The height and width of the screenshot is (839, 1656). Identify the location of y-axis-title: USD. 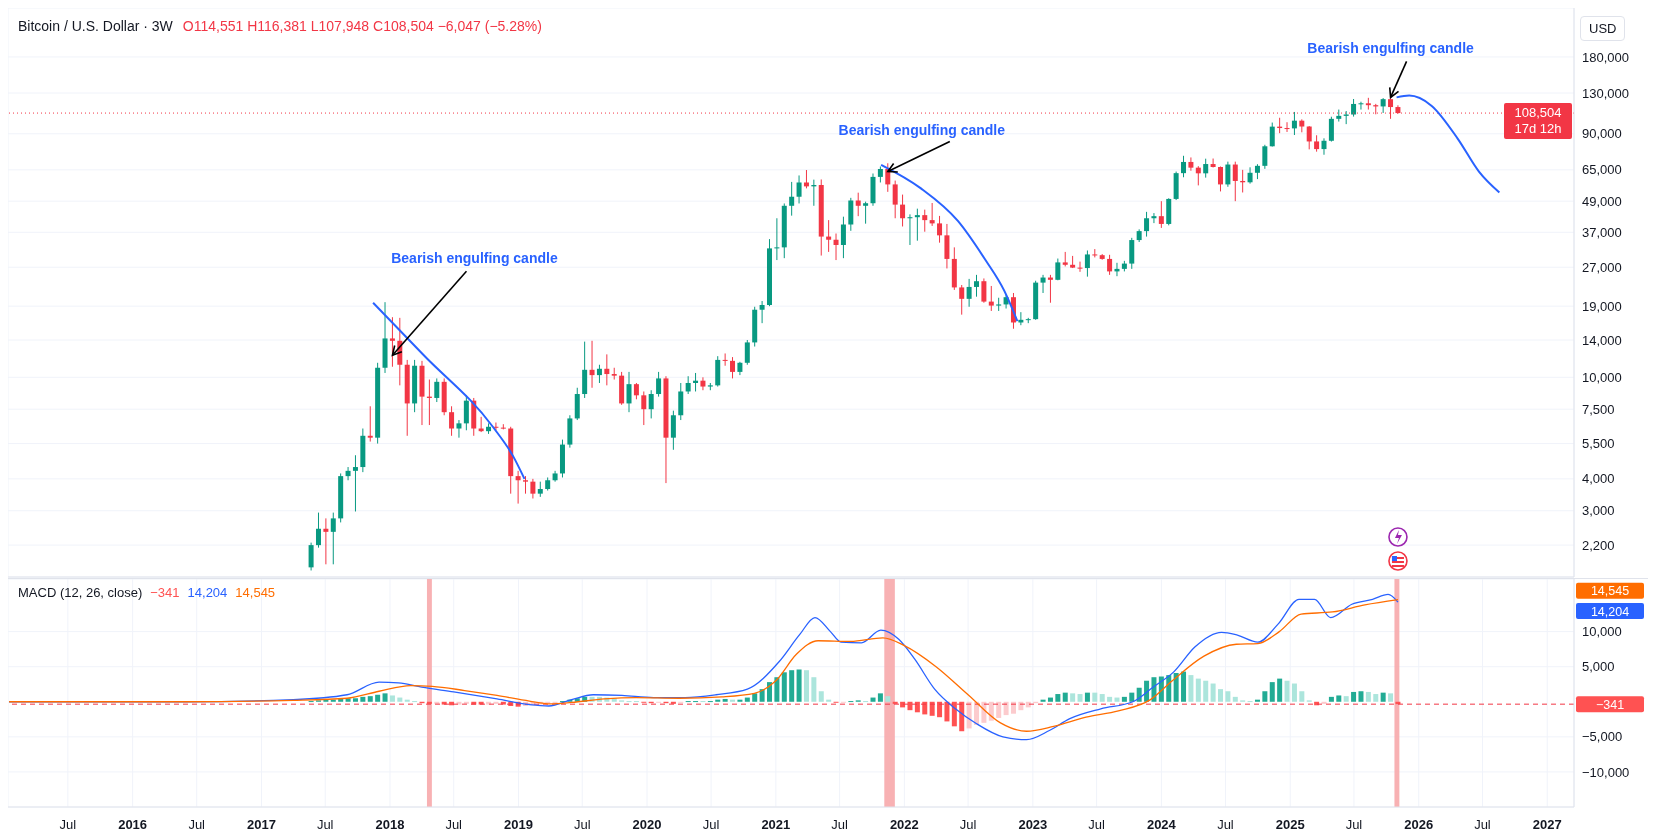
(1603, 28).